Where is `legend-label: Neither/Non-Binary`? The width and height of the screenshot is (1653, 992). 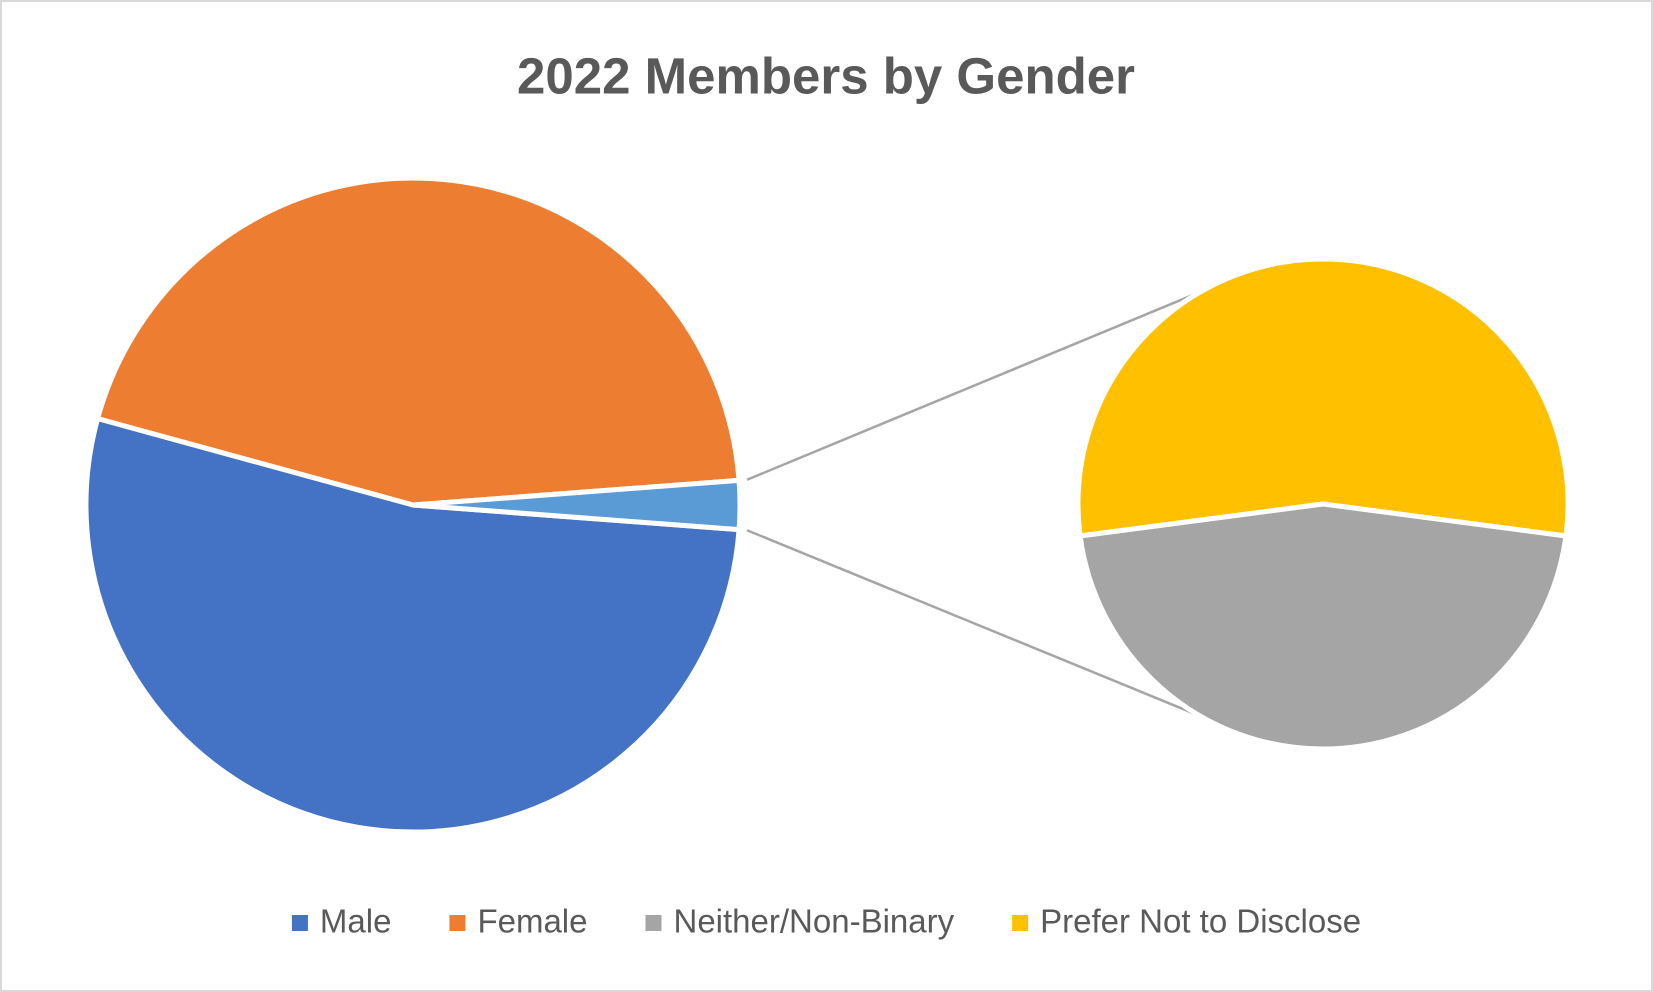 legend-label: Neither/Non-Binary is located at coordinates (814, 921).